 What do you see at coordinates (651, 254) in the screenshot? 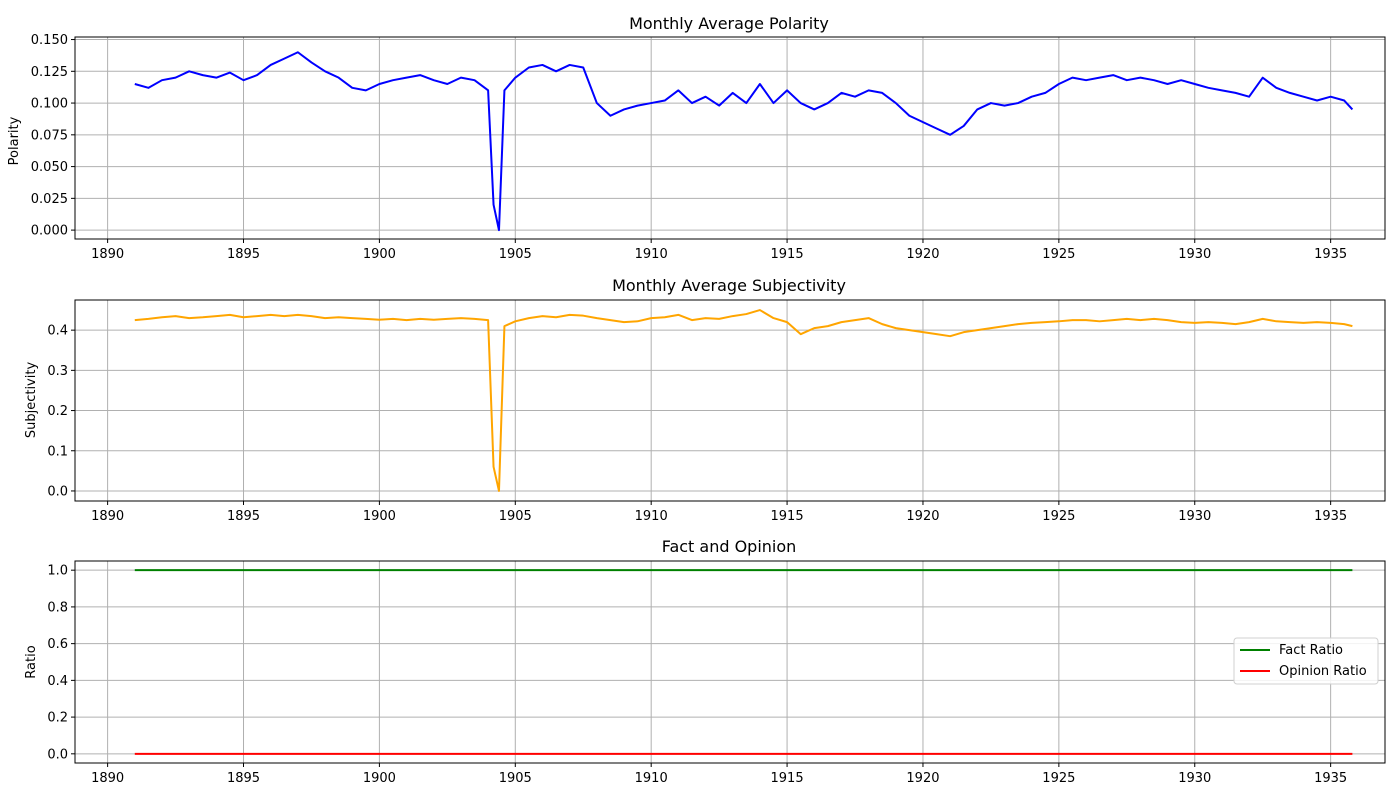
I see `polarity-xtick-label: 1910` at bounding box center [651, 254].